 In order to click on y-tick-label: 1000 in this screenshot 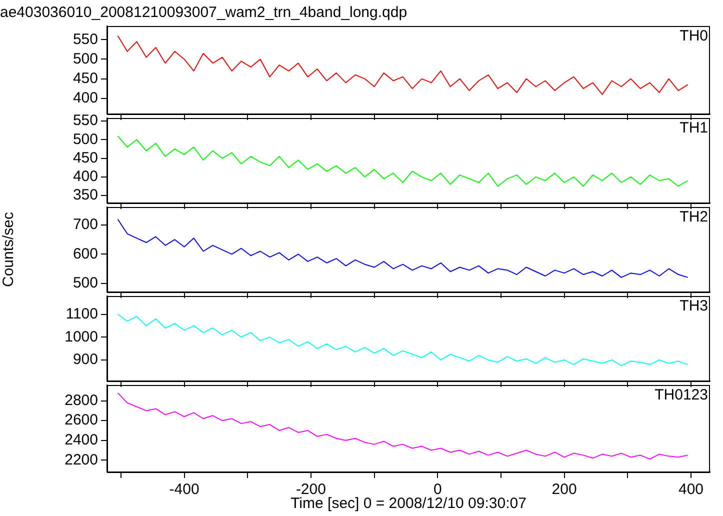, I will do `click(81, 337)`.